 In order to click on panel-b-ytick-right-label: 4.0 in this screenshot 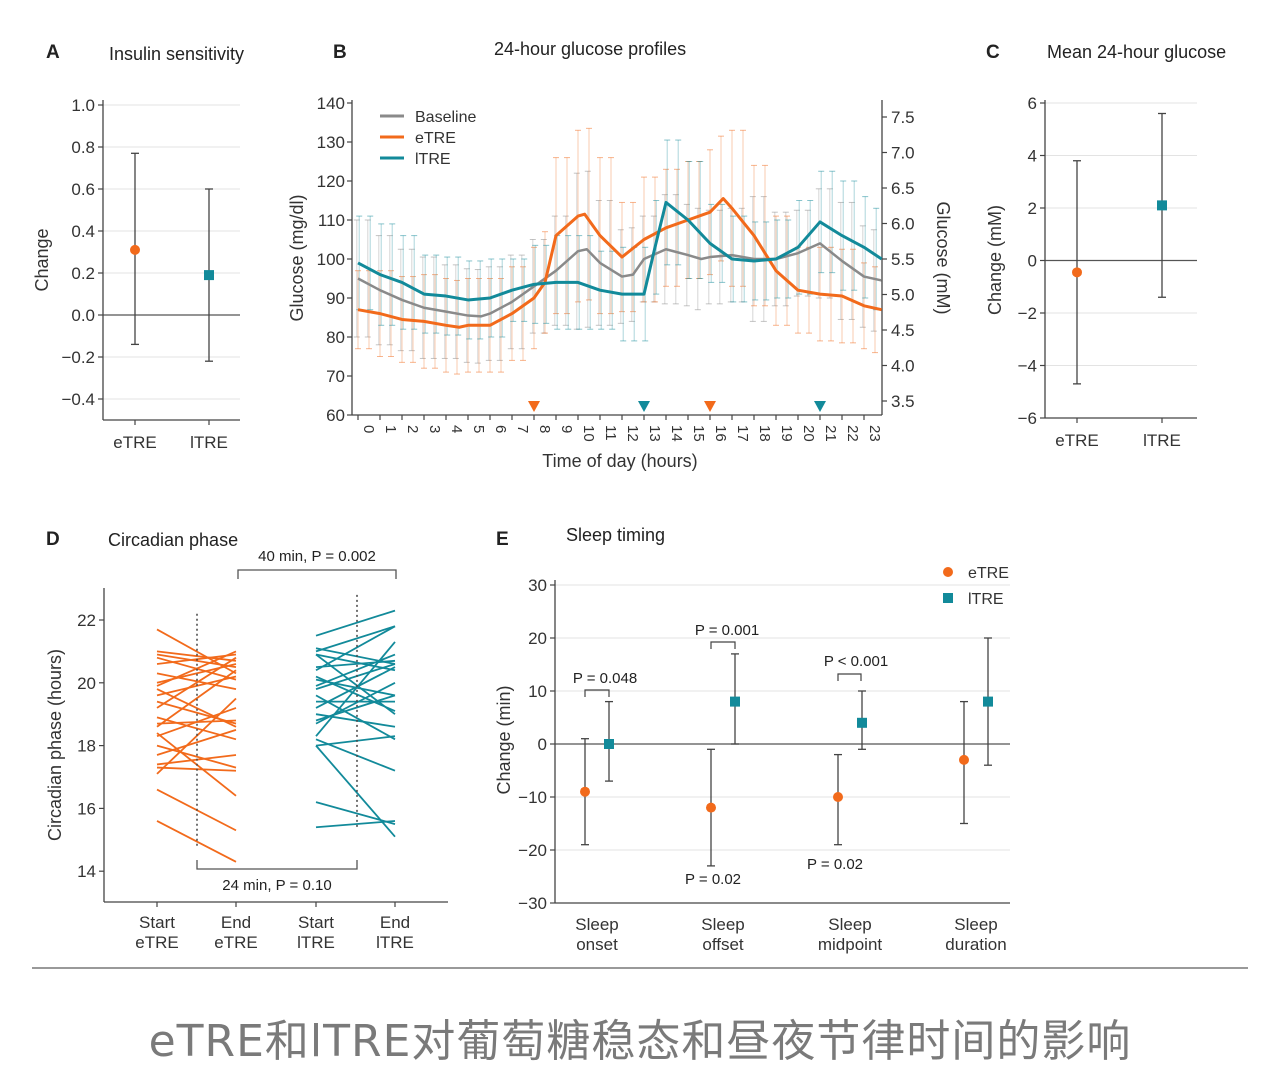, I will do `click(903, 366)`.